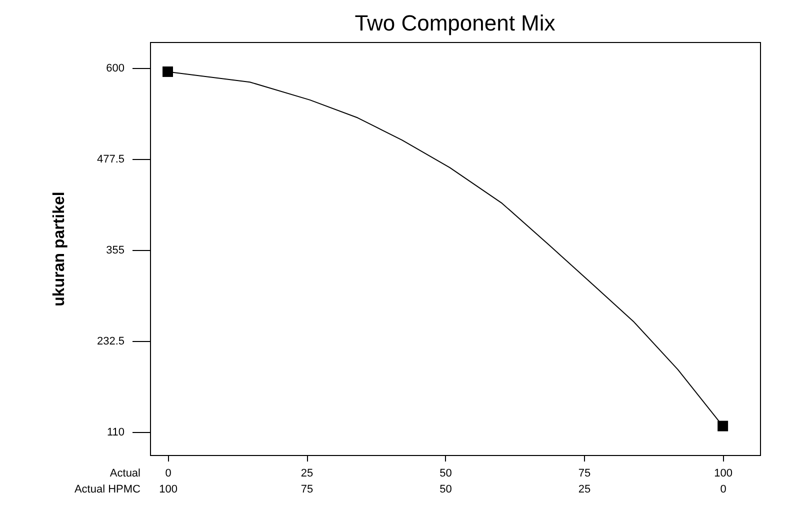 This screenshot has height=520, width=798. Describe the element at coordinates (723, 490) in the screenshot. I see `x2-tick-label: 0` at that location.